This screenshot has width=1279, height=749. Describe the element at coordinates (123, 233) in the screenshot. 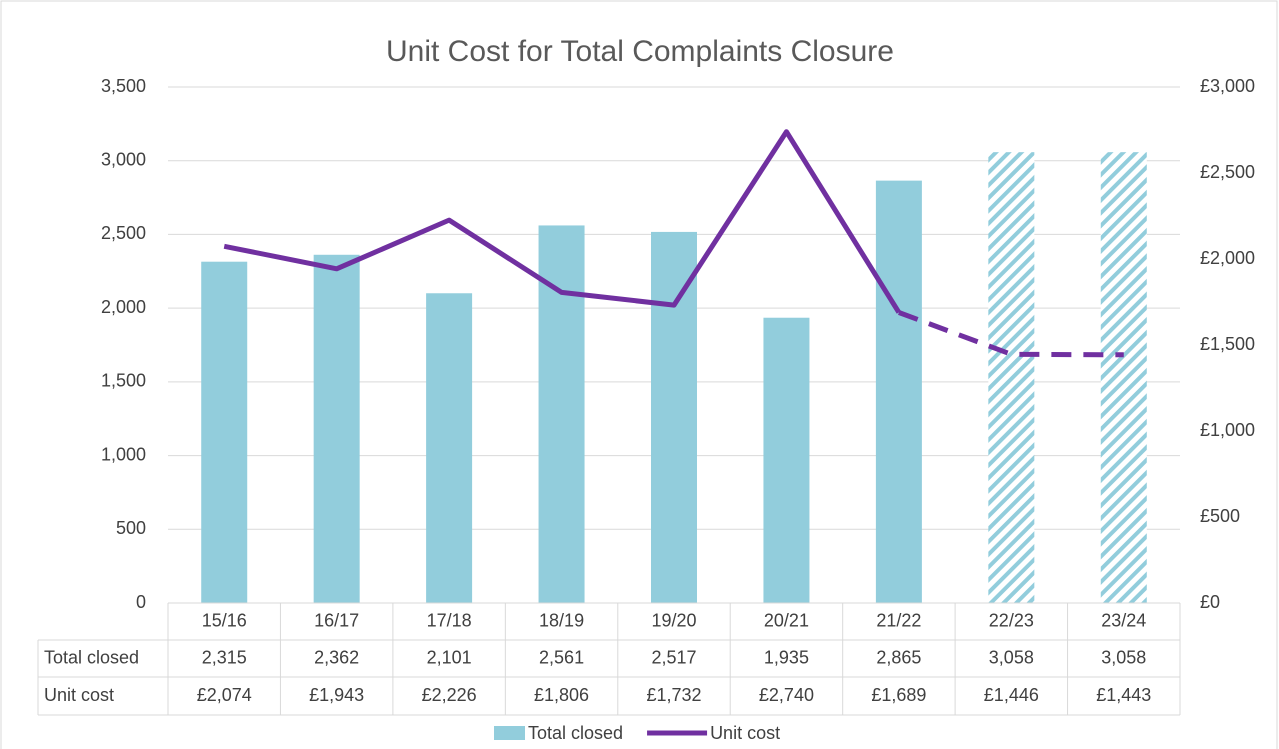

I see `y-tick-label: 2,500` at that location.